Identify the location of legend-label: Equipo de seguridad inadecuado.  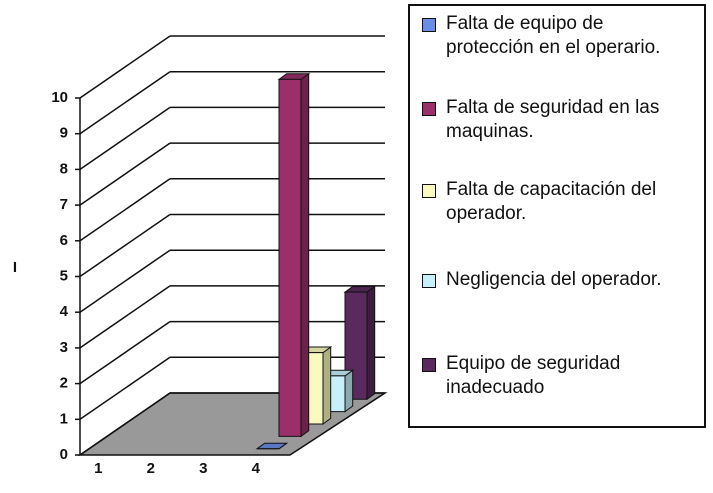
(533, 375).